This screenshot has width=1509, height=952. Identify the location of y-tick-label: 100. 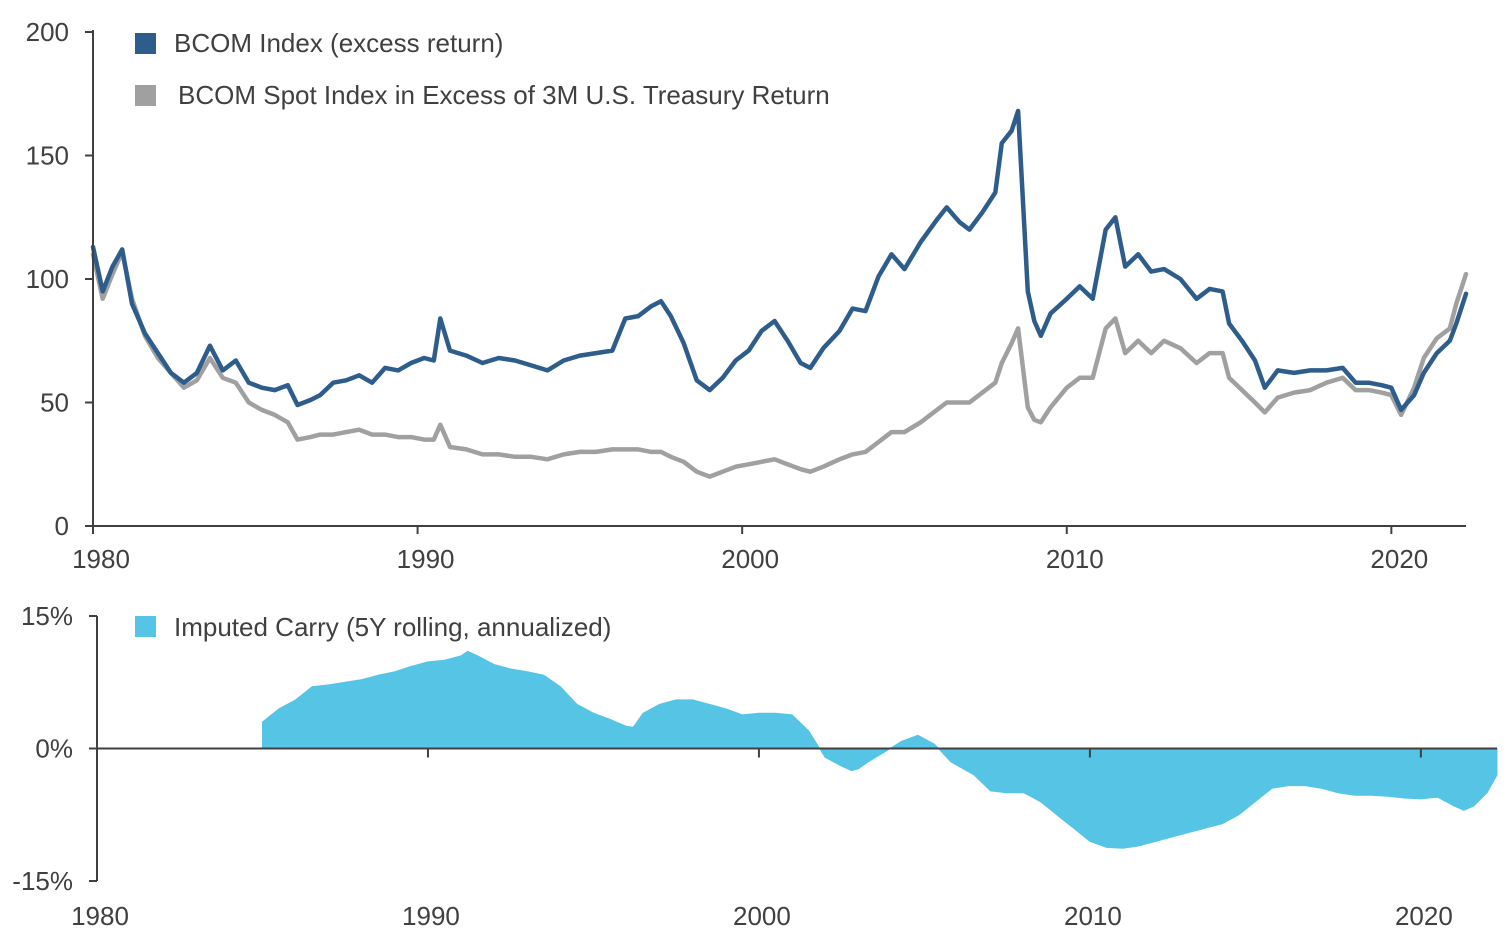
(47, 279).